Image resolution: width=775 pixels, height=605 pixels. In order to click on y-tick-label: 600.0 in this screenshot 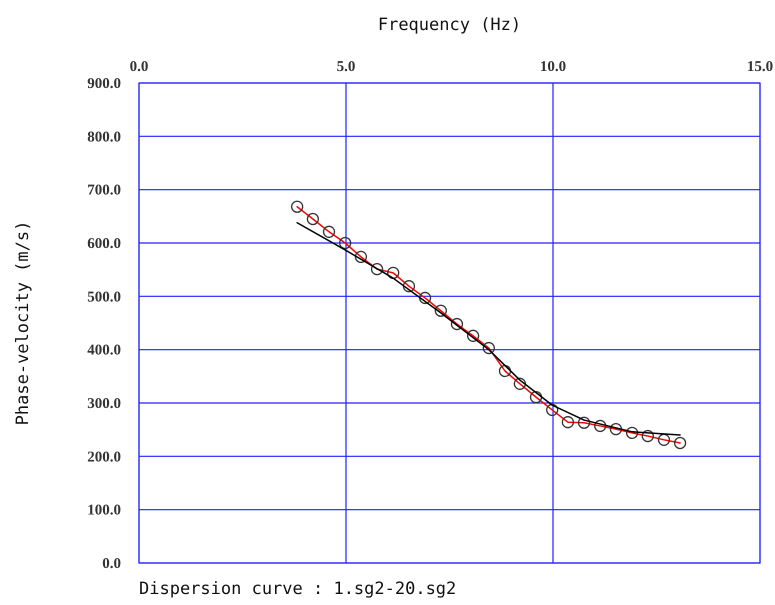, I will do `click(104, 244)`.